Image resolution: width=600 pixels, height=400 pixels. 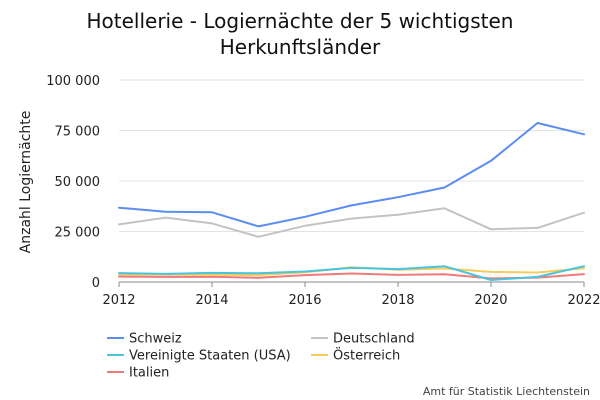 I want to click on legend-label: Österreich, so click(x=366, y=355).